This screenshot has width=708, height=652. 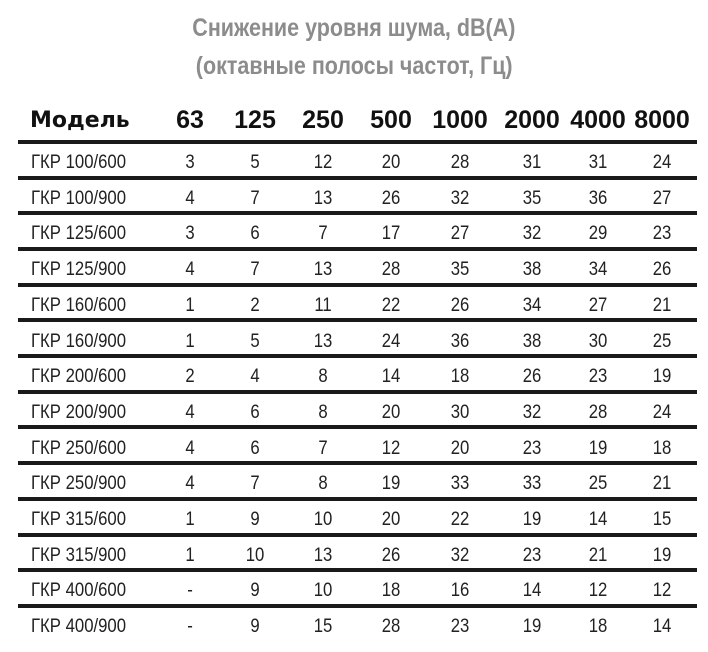 What do you see at coordinates (79, 448) in the screenshot?
I see `model-cell: ГКР 250/600` at bounding box center [79, 448].